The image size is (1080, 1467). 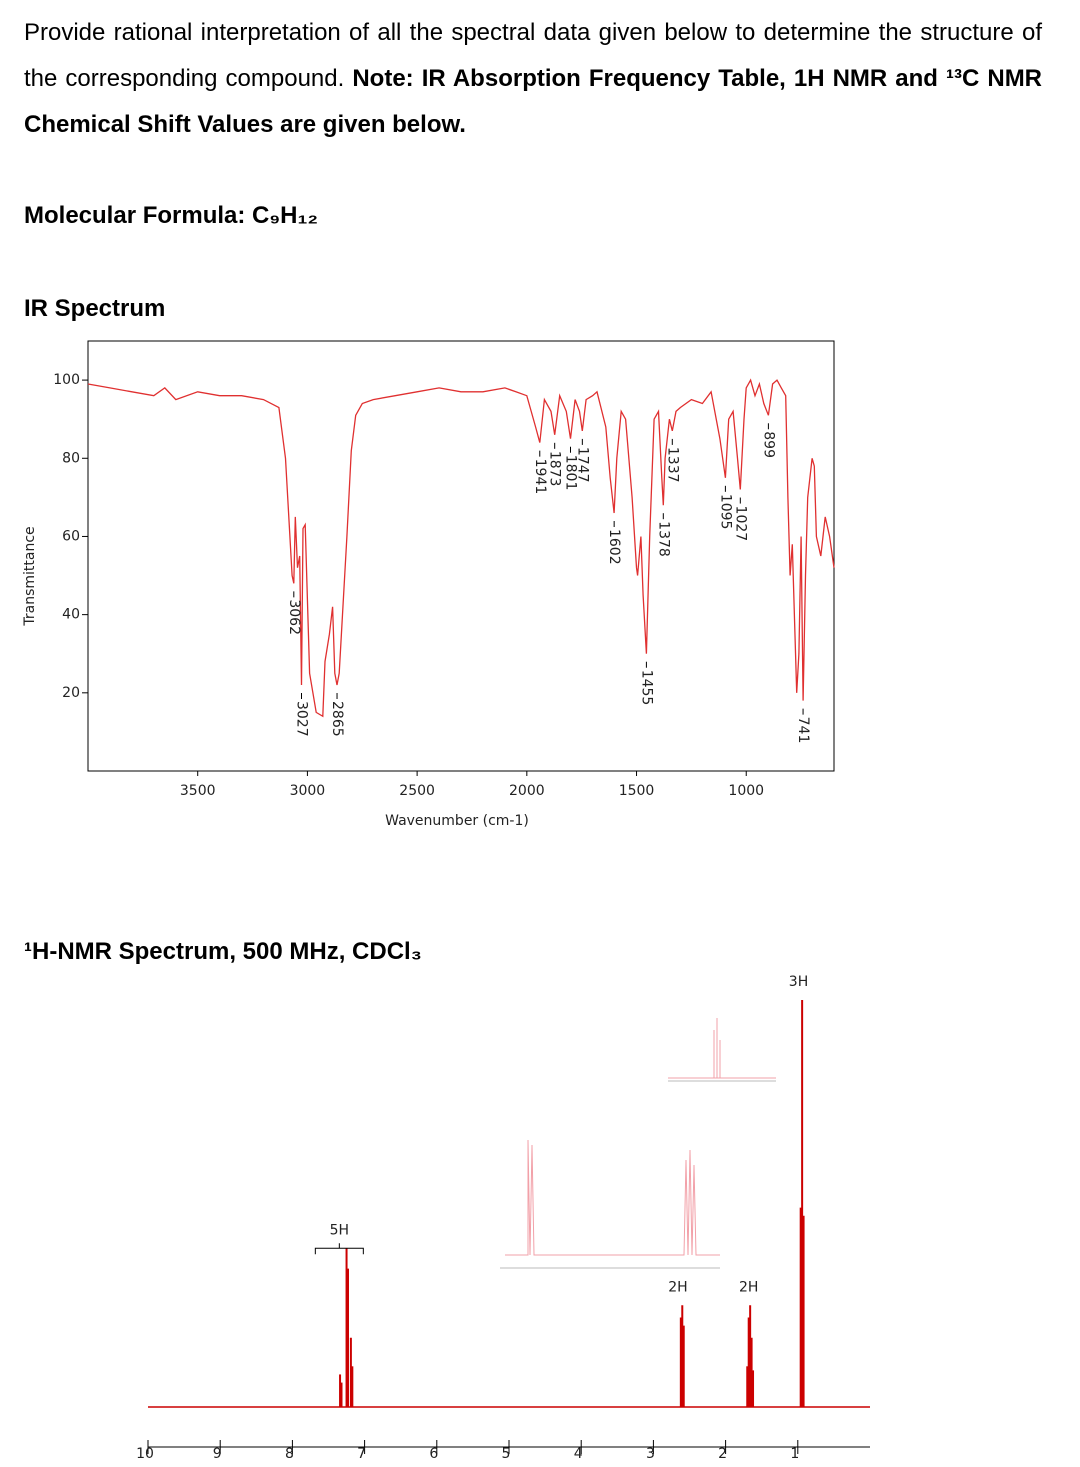 I want to click on x-tick-label: 8, so click(x=289, y=1454).